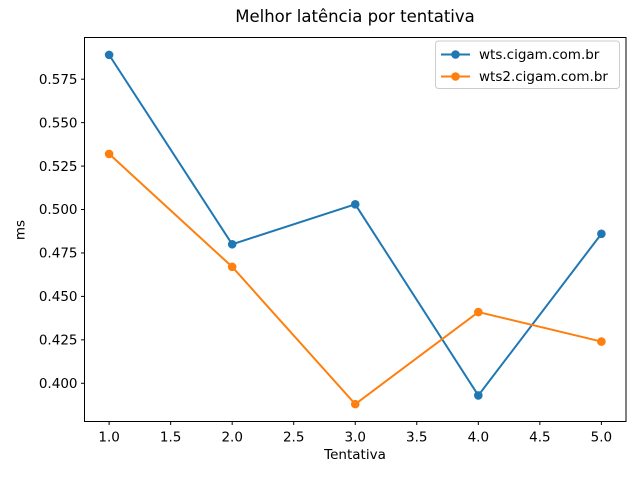  Describe the element at coordinates (527, 64) in the screenshot. I see `legend-box` at that location.